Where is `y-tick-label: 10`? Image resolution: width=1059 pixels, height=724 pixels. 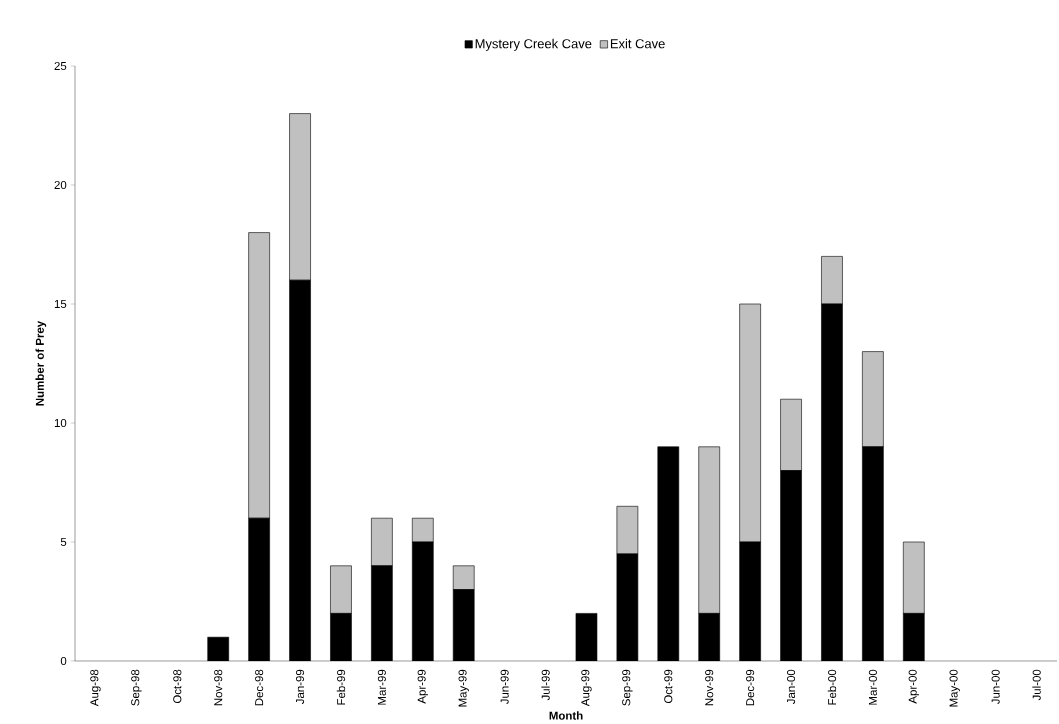 y-tick-label: 10 is located at coordinates (60, 423).